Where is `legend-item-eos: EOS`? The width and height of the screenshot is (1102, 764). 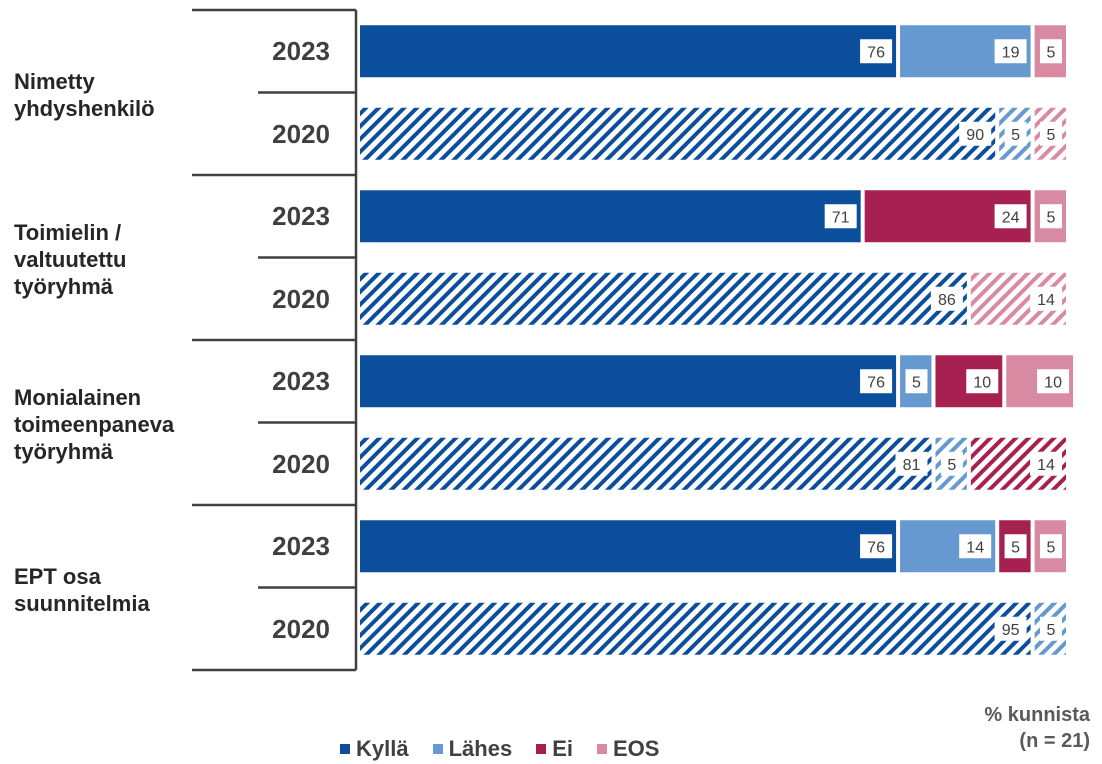
legend-item-eos: EOS is located at coordinates (628, 749).